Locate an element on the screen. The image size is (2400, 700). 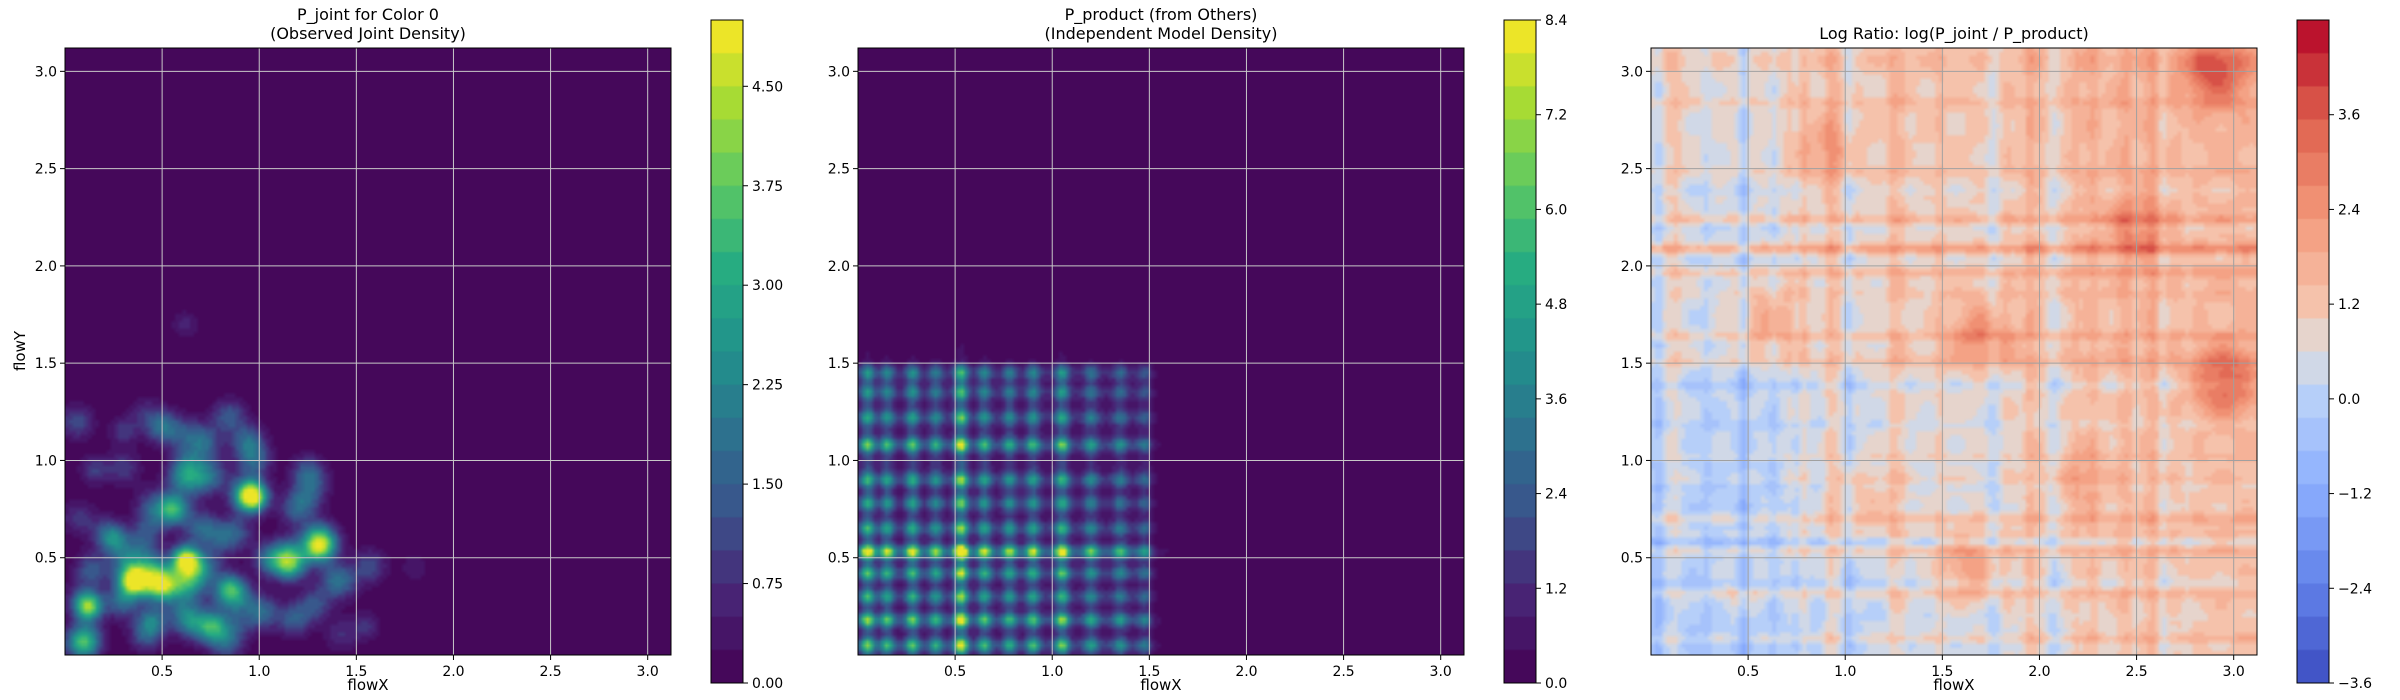
colorbar-tick-label: 4.8 is located at coordinates (1556, 305).